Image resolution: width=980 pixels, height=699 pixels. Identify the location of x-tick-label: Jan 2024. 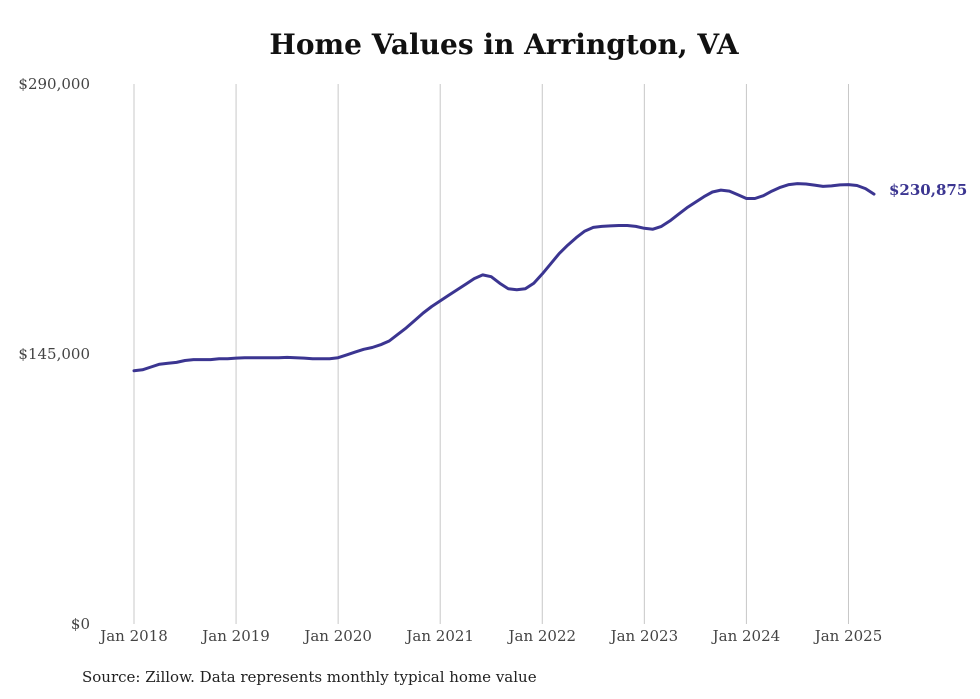
(746, 636).